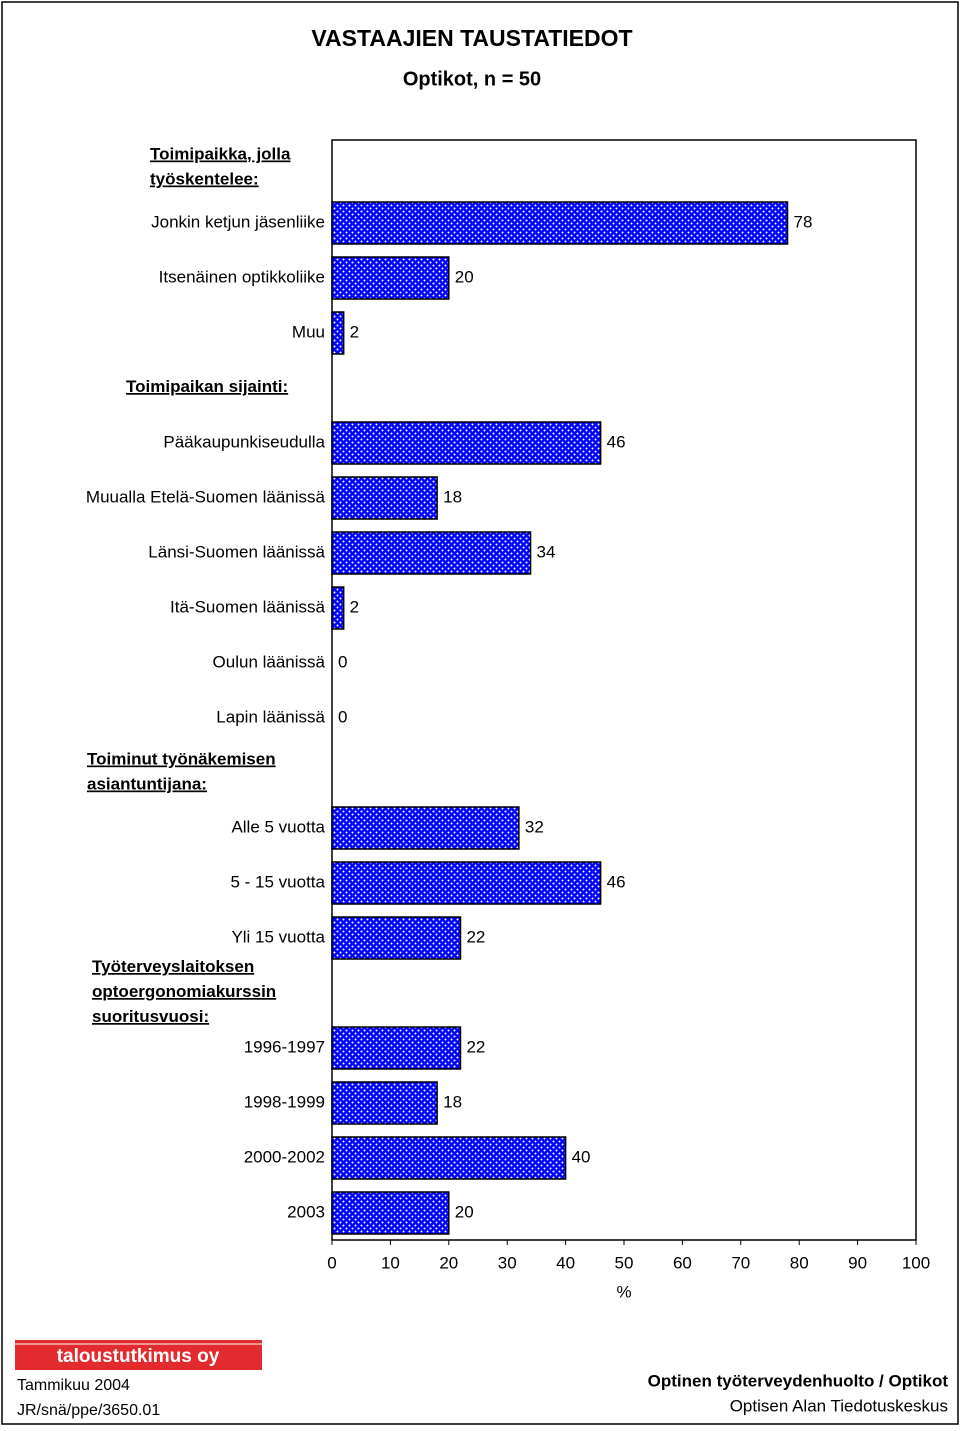 This screenshot has width=960, height=1431. I want to click on footer-client: Optisen Alan Tiedotuskeskus, so click(839, 1405).